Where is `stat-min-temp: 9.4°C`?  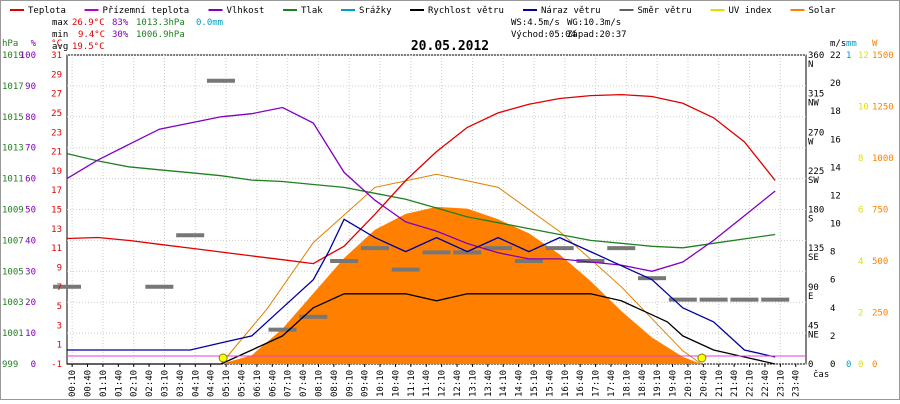 stat-min-temp: 9.4°C is located at coordinates (91, 35).